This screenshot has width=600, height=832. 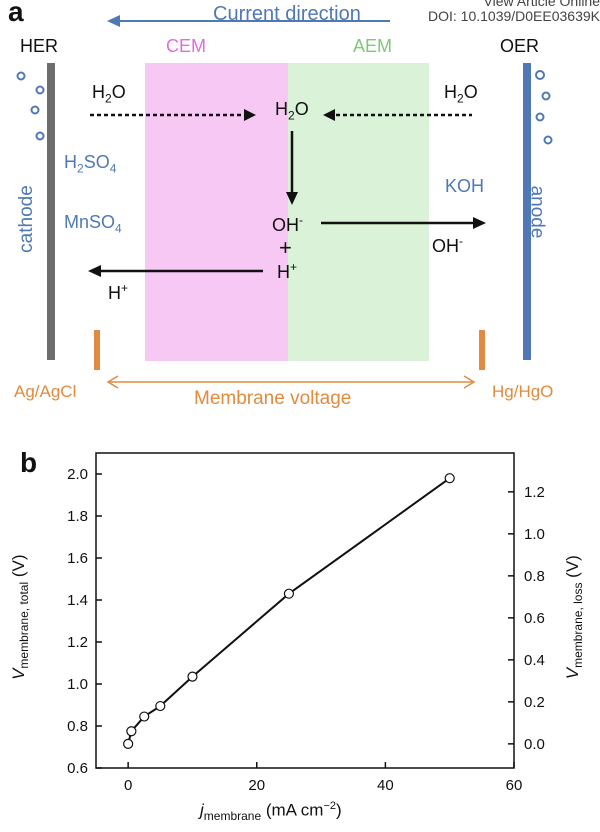 I want to click on x-tick-label: 60, so click(x=514, y=785).